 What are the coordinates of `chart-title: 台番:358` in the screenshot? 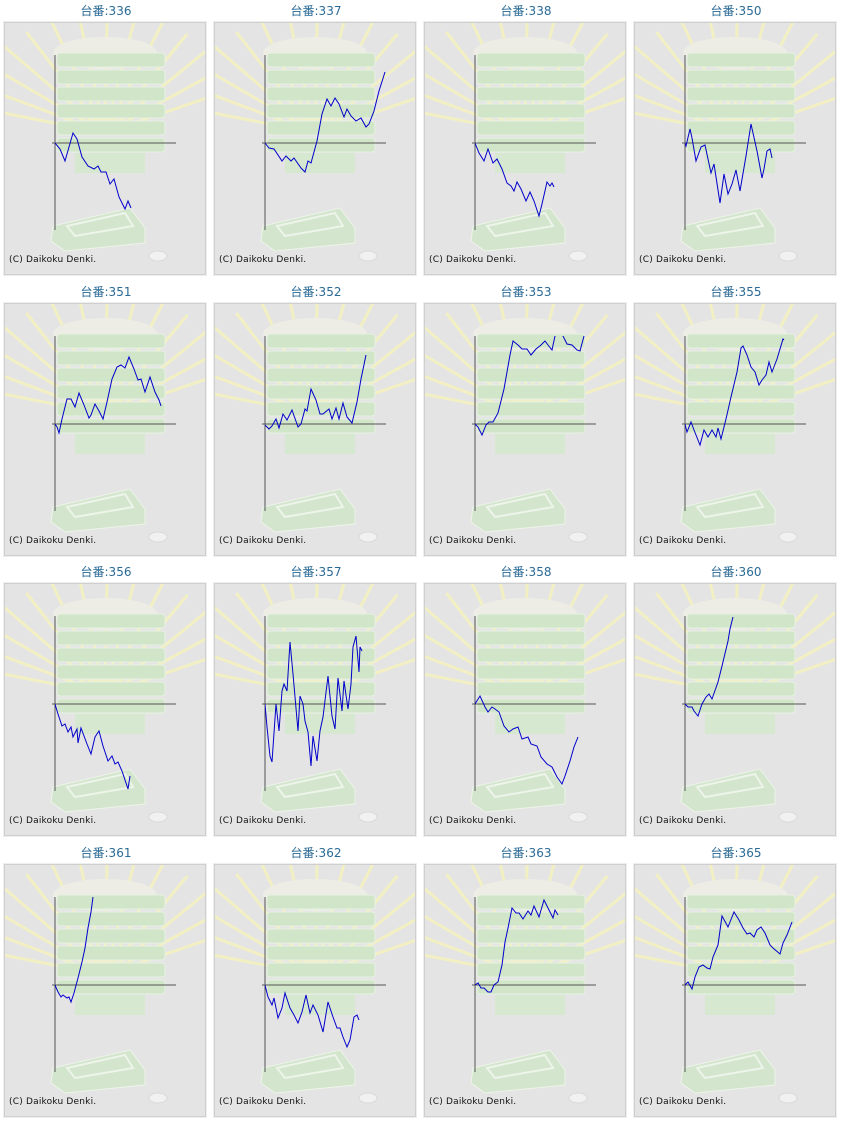 It's located at (526, 572).